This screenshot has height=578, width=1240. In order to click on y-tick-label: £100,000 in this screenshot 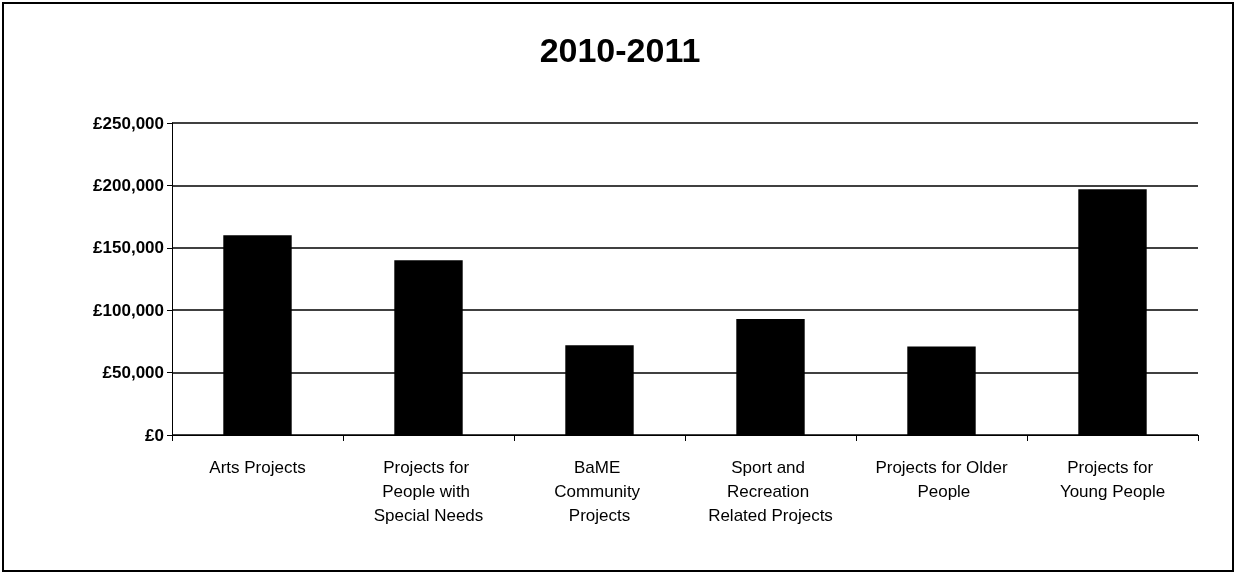, I will do `click(128, 310)`.